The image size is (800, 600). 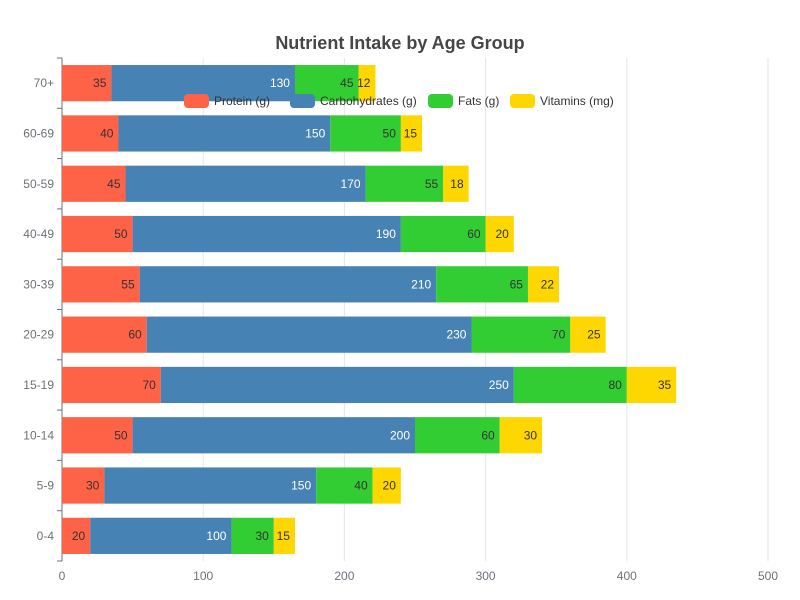 What do you see at coordinates (38, 133) in the screenshot?
I see `y-tick-label: 60-69` at bounding box center [38, 133].